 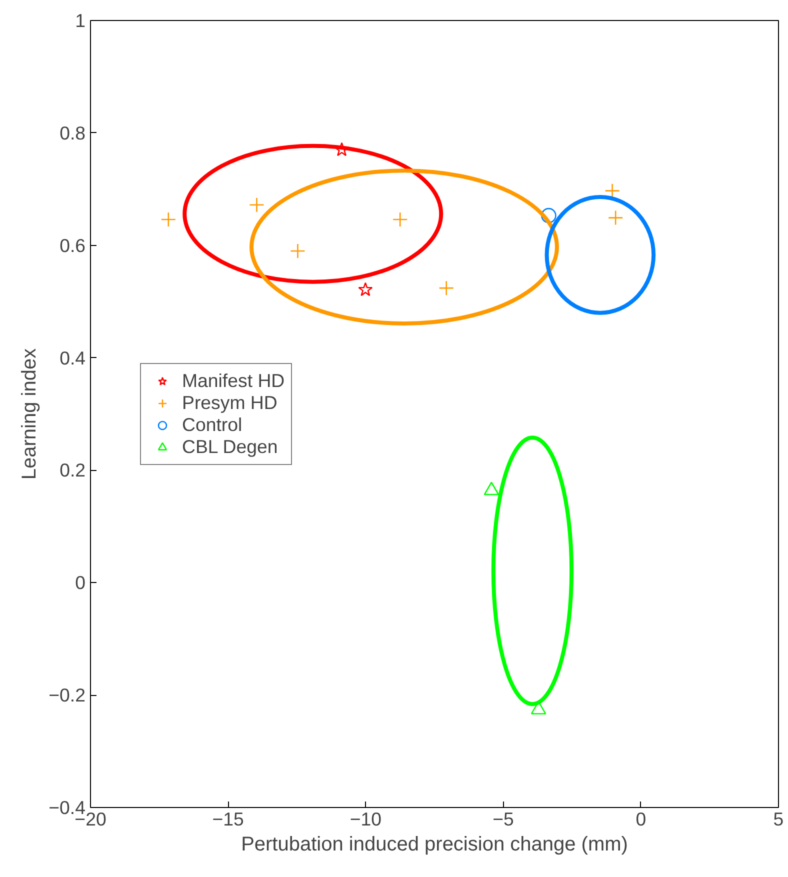 What do you see at coordinates (230, 403) in the screenshot?
I see `legend-label: Presym HD` at bounding box center [230, 403].